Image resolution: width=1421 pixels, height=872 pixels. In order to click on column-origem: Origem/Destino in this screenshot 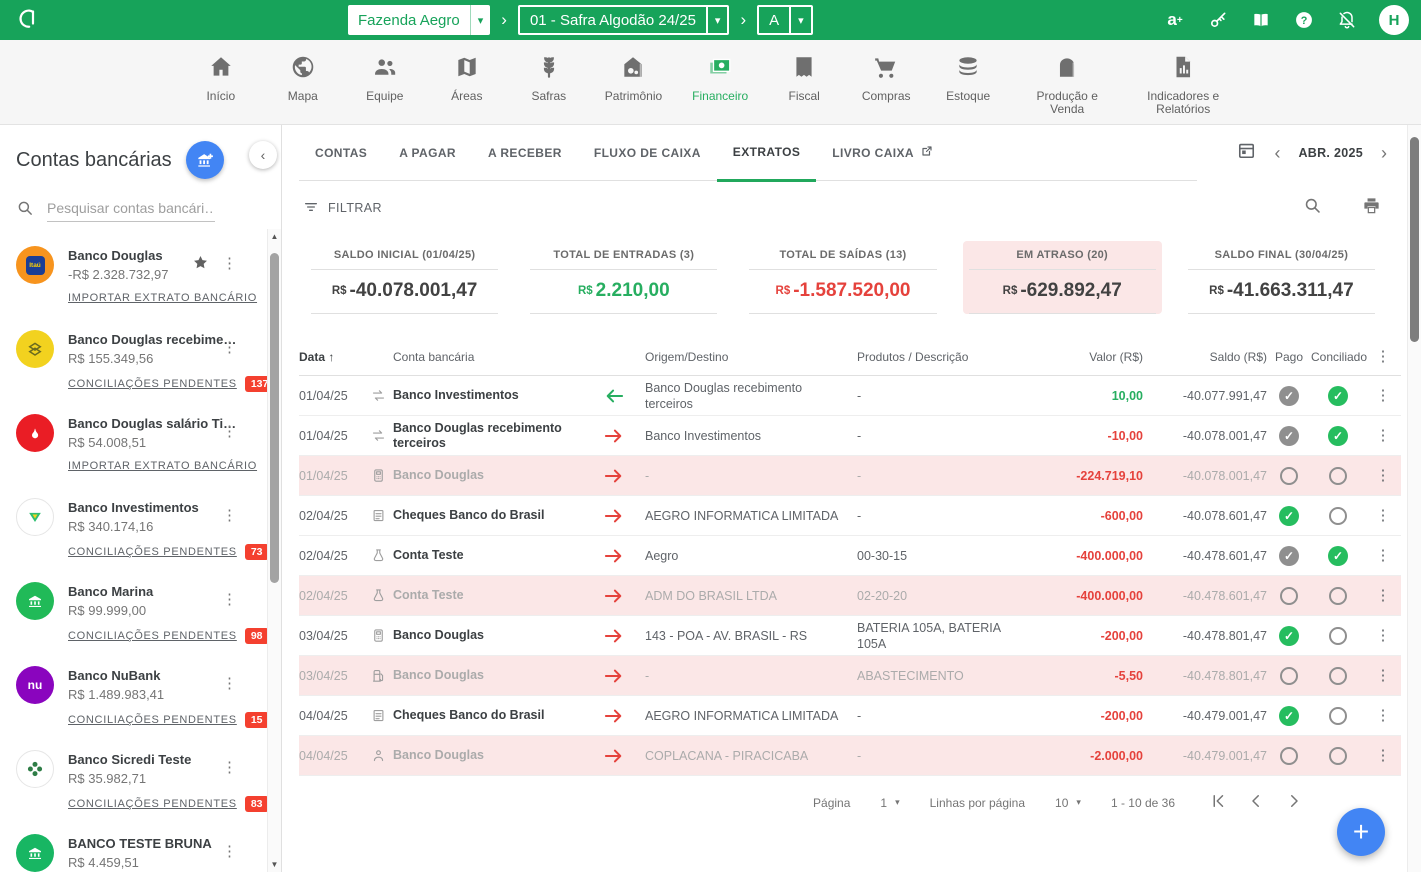, I will do `click(687, 356)`.